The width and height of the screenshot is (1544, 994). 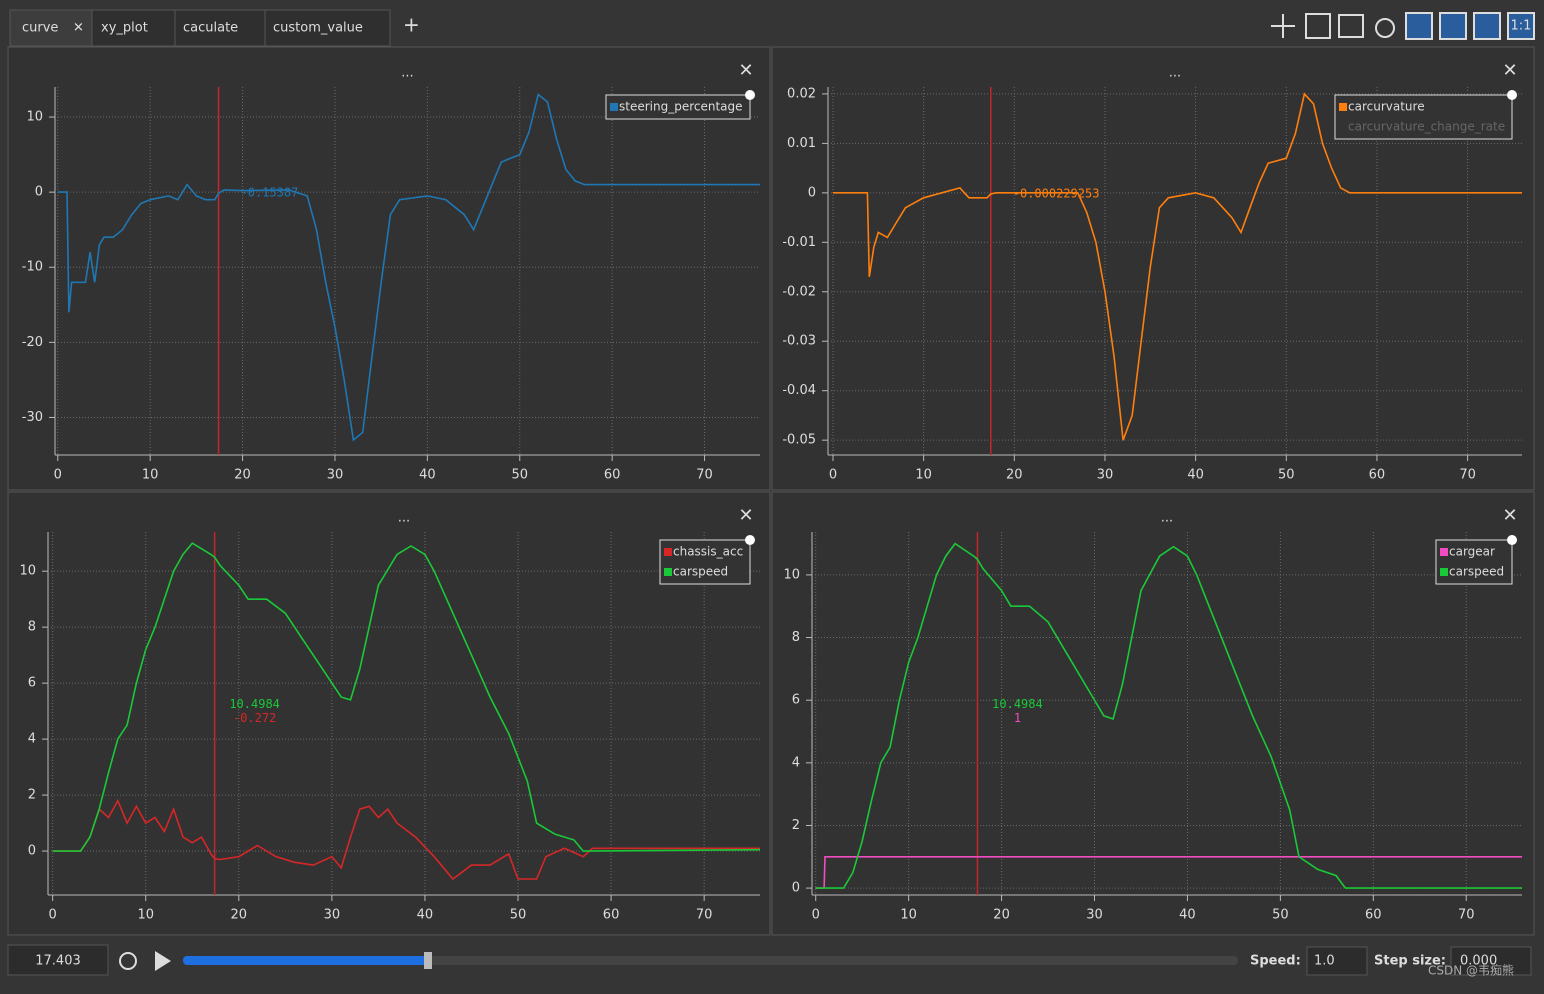 What do you see at coordinates (801, 93) in the screenshot?
I see `y-tick-label: 0.02` at bounding box center [801, 93].